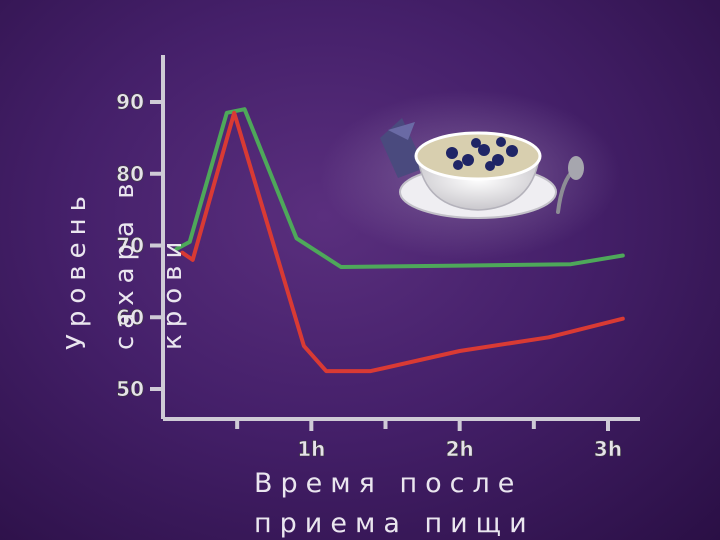 This screenshot has height=540, width=720. What do you see at coordinates (608, 449) in the screenshot?
I see `x-tick-label: 3h` at bounding box center [608, 449].